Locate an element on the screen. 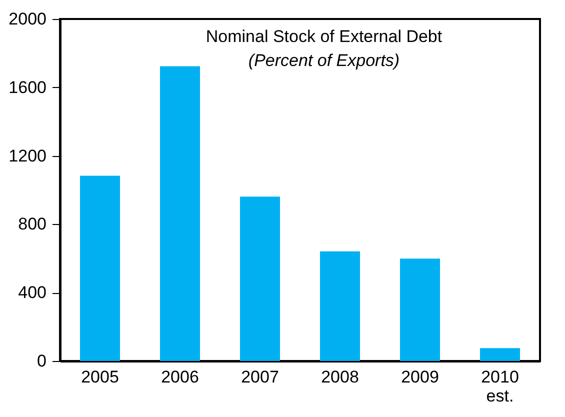 Image resolution: width=565 pixels, height=417 pixels. y-tick-label: 2000 is located at coordinates (27, 19).